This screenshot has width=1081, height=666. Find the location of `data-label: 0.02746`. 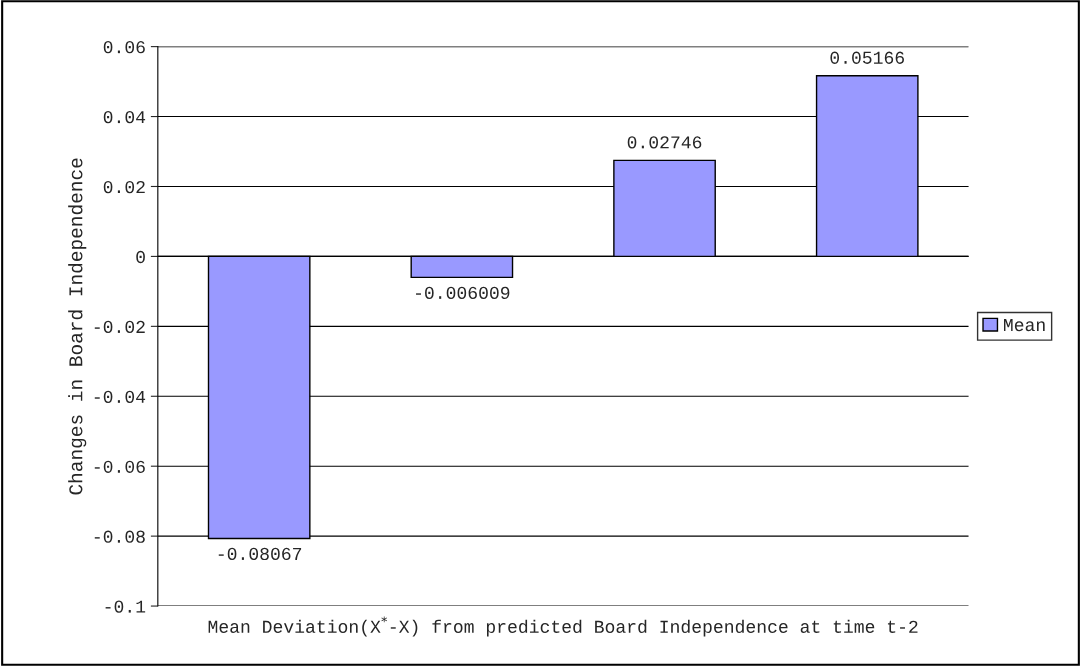

data-label: 0.02746 is located at coordinates (664, 142).